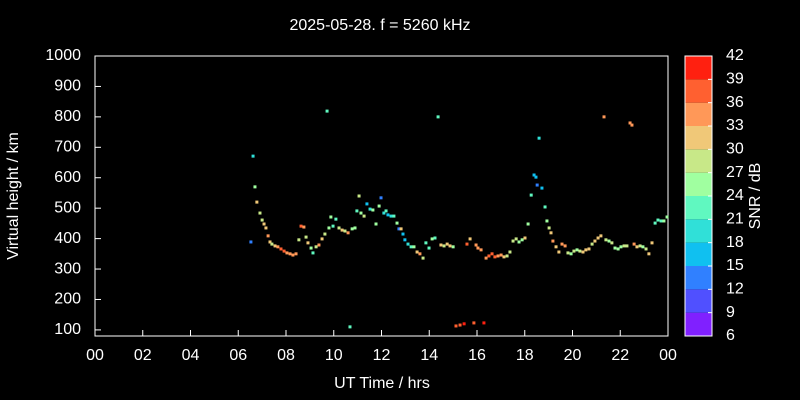 Image resolution: width=800 pixels, height=400 pixels. What do you see at coordinates (67, 329) in the screenshot?
I see `y-tick-label: 100` at bounding box center [67, 329].